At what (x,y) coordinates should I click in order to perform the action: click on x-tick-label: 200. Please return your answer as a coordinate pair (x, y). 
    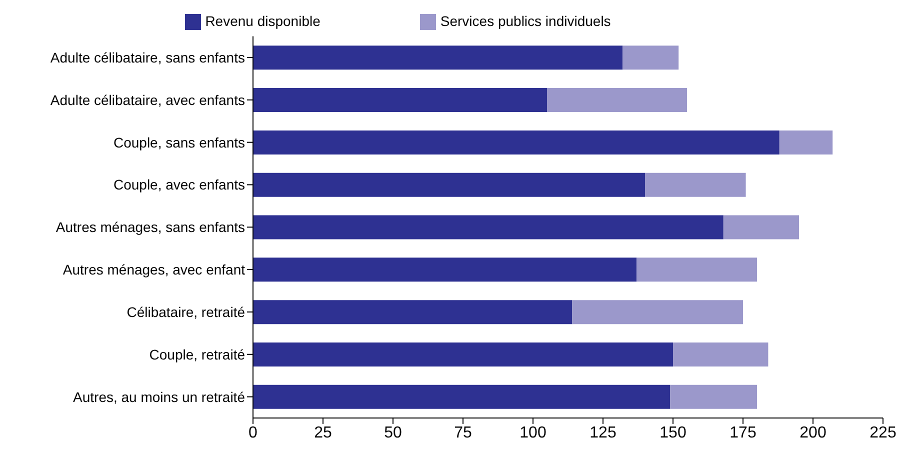
    Looking at the image, I should click on (813, 433).